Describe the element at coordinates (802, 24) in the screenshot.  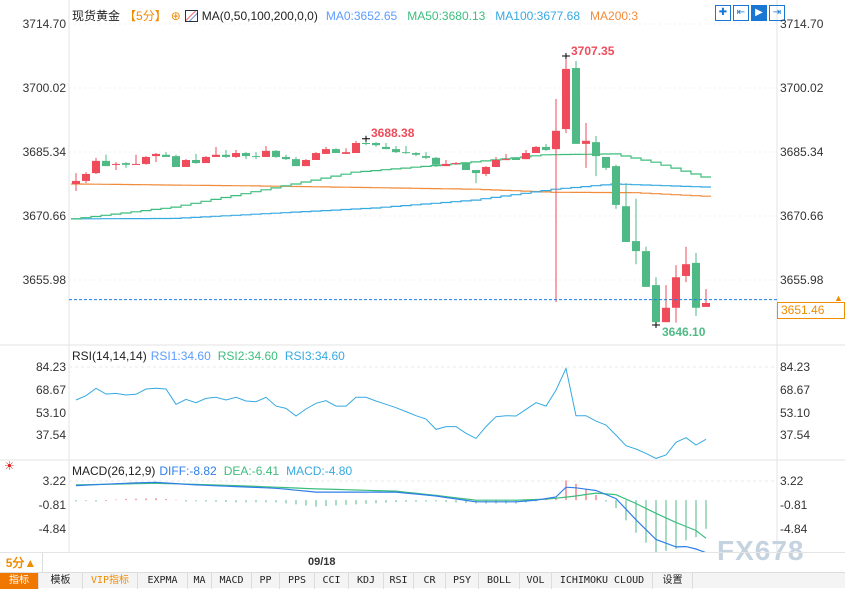
I see `price-axis-right-0: 3714.70` at that location.